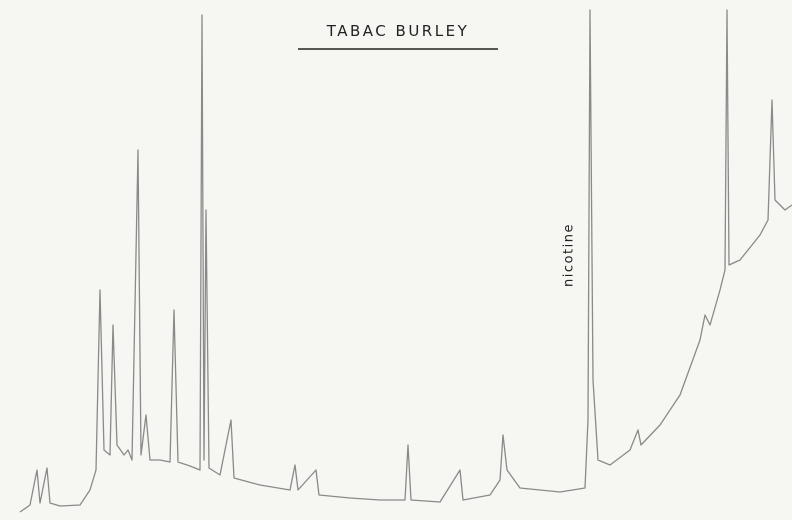  What do you see at coordinates (569, 255) in the screenshot?
I see `peak-annotation: nicotine` at bounding box center [569, 255].